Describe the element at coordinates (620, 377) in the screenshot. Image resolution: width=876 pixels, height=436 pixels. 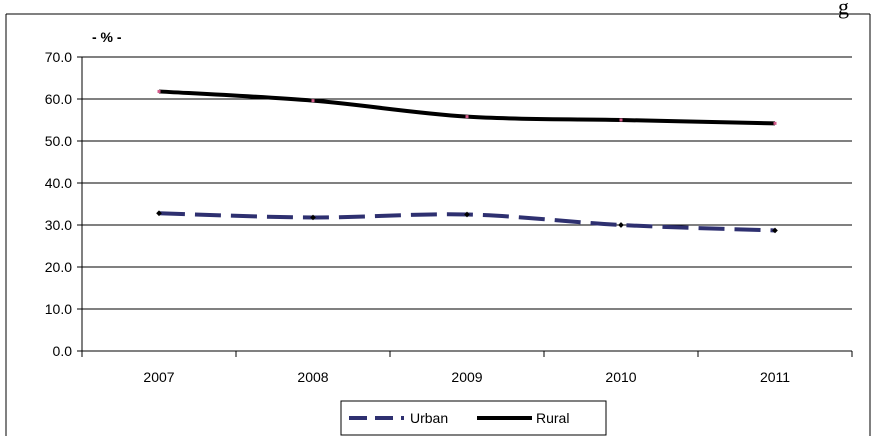
I see `x-tick-label: 2010` at that location.